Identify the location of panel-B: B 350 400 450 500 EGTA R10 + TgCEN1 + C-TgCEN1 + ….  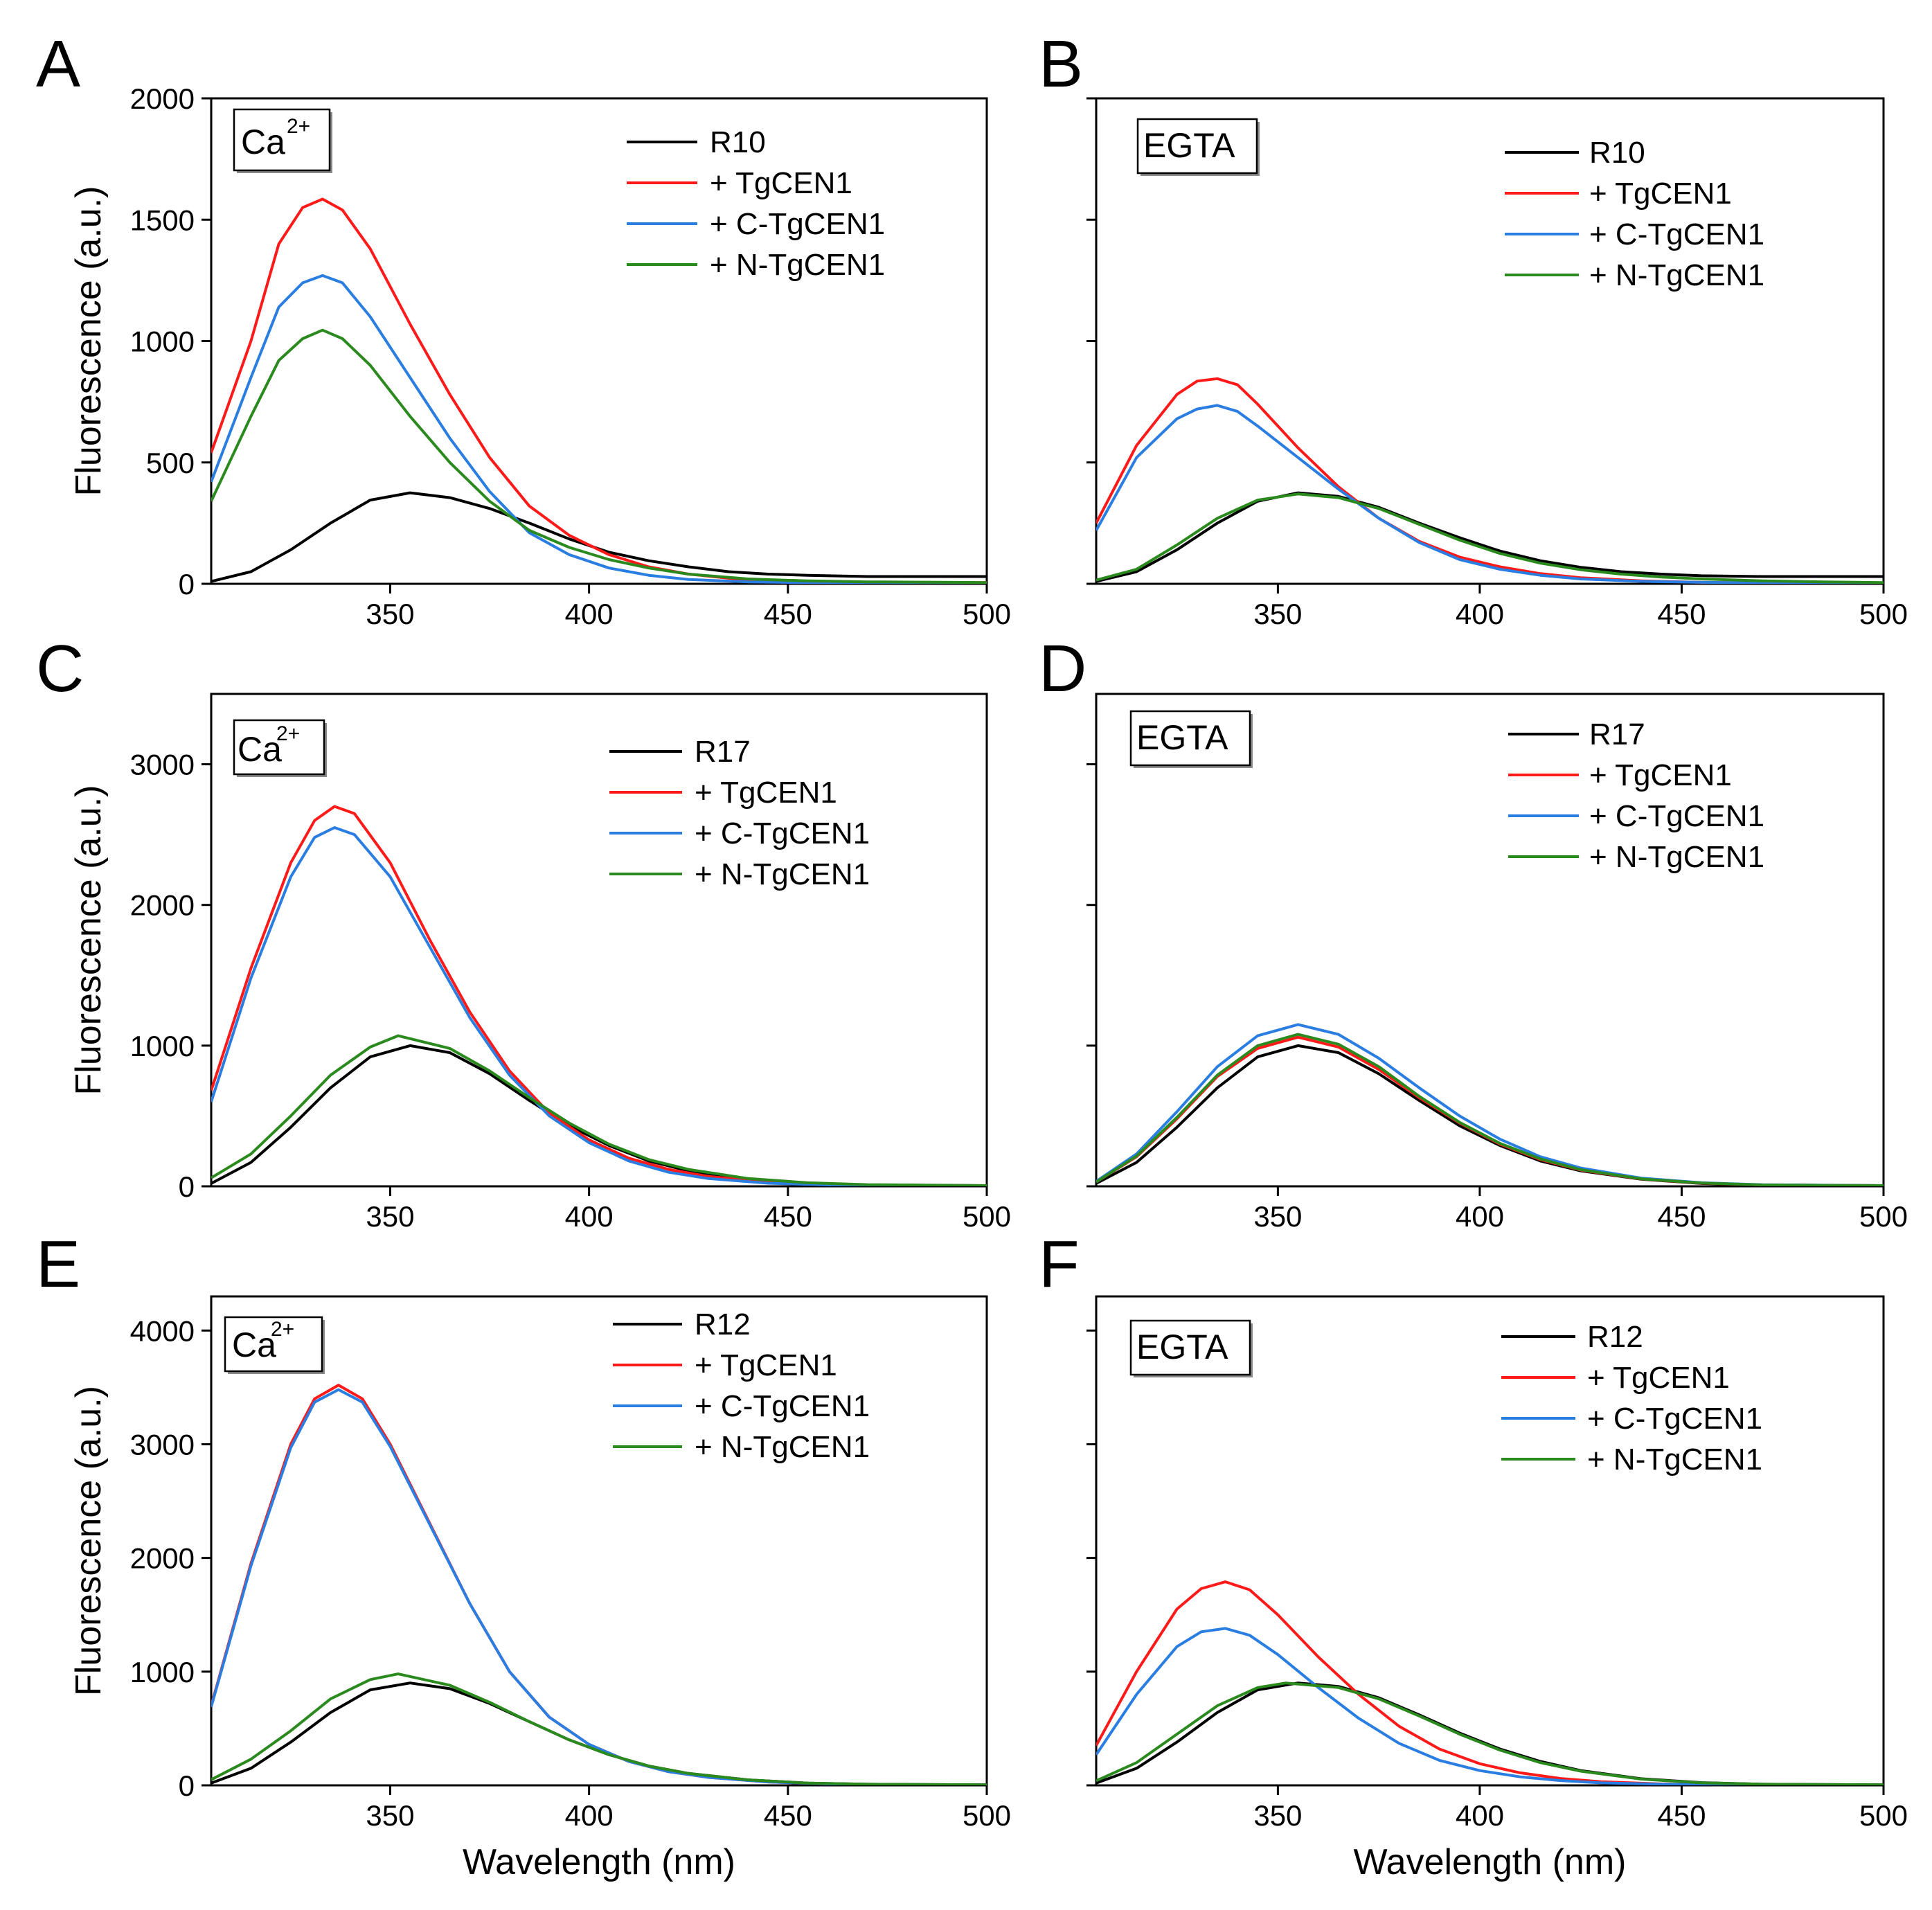
(1473, 328).